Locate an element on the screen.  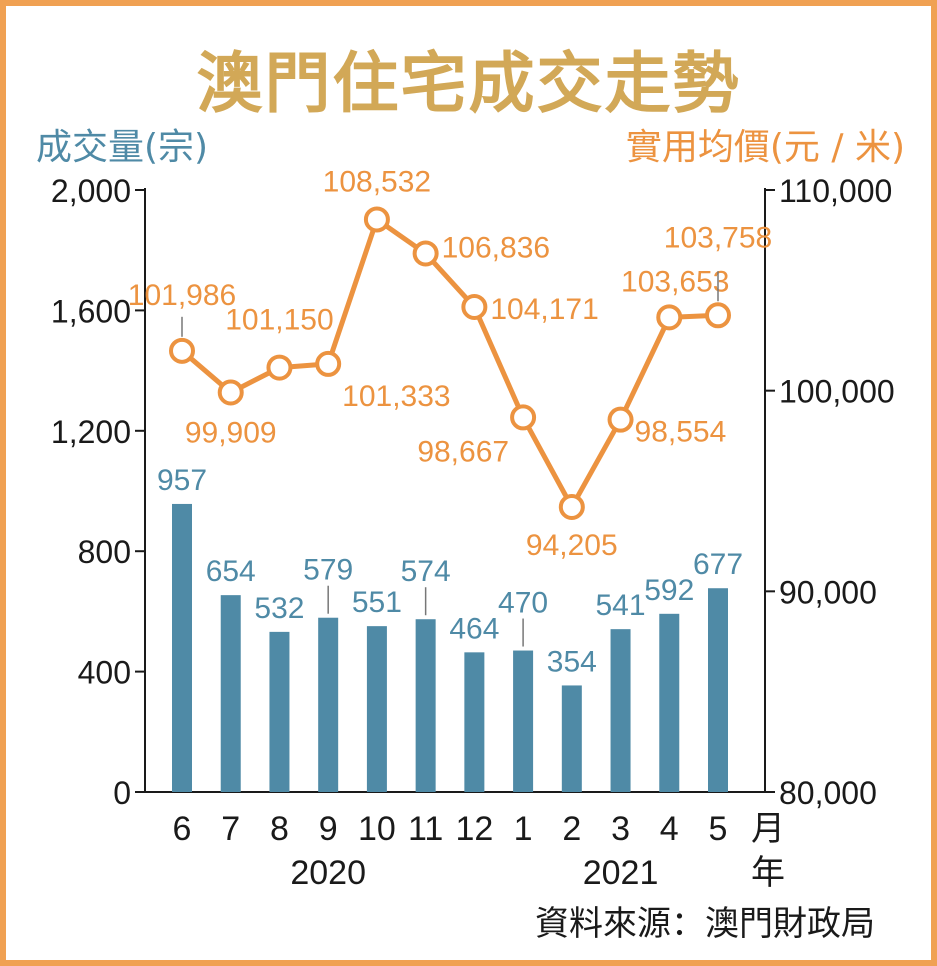
line-value-label: 103,758 is located at coordinates (718, 237).